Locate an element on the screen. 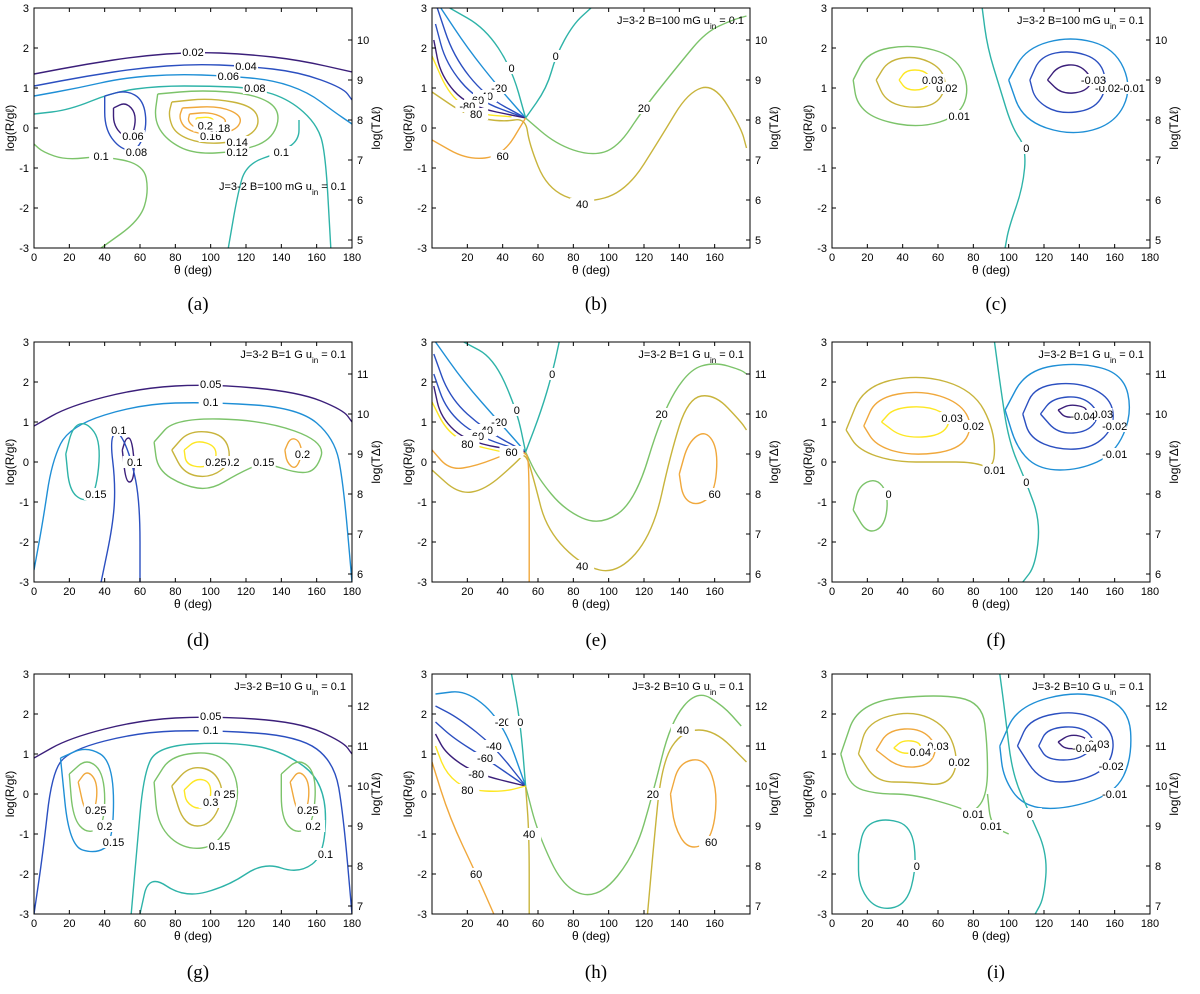  y-tick-label: 3 is located at coordinates (424, 675).